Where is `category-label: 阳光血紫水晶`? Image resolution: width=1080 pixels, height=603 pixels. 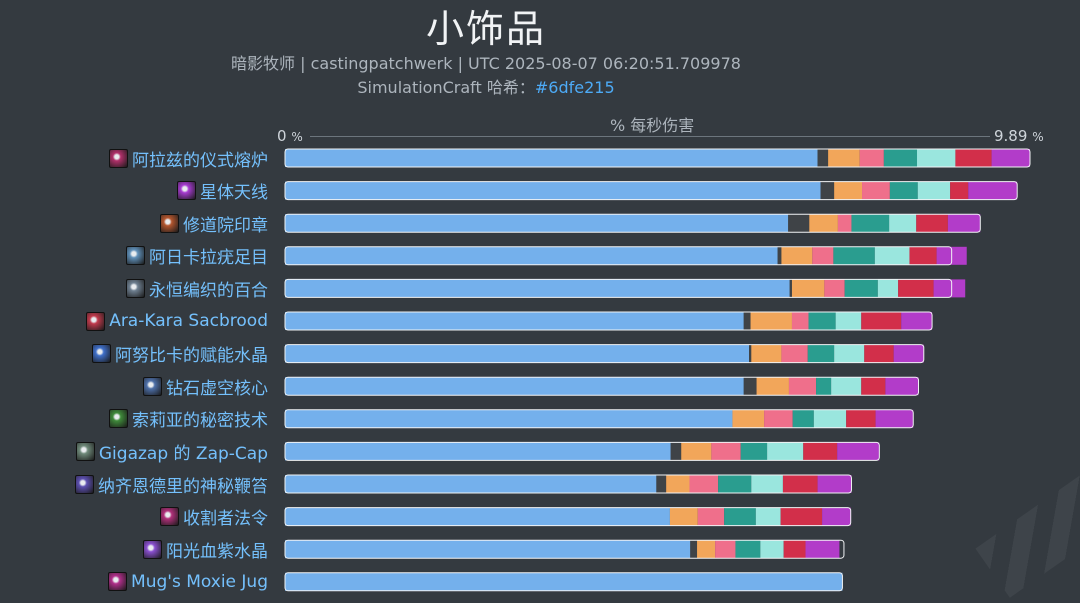
category-label: 阳光血紫水晶 is located at coordinates (205, 550).